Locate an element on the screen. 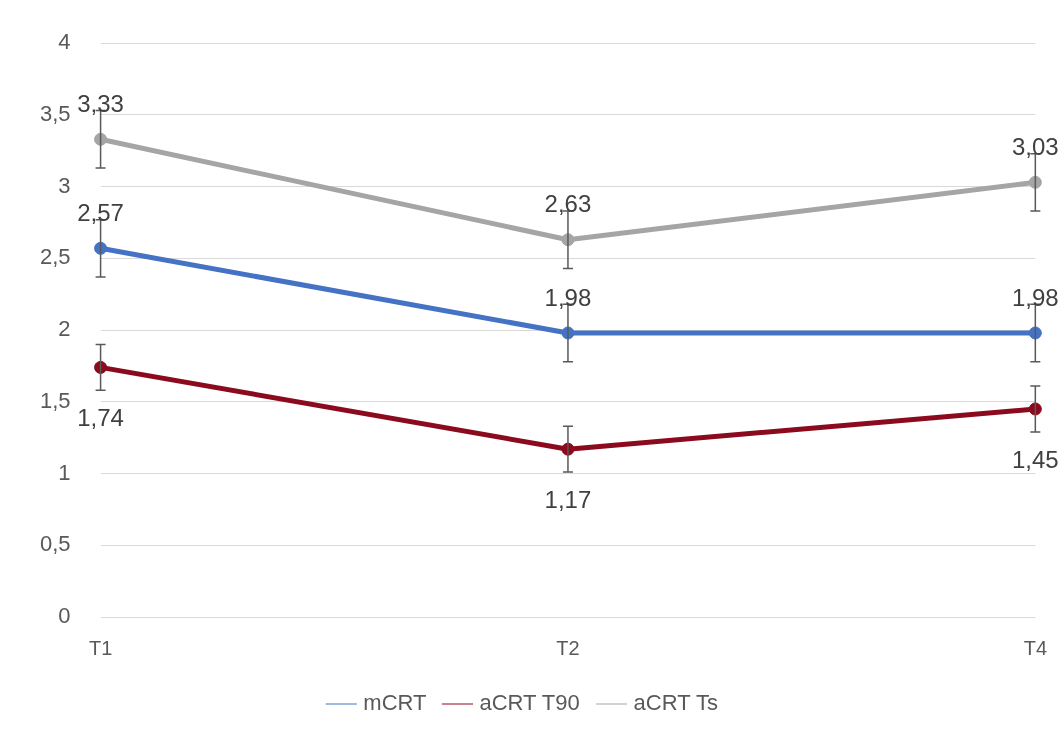 Image resolution: width=1059 pixels, height=730 pixels. data-label: 2,63 is located at coordinates (568, 204).